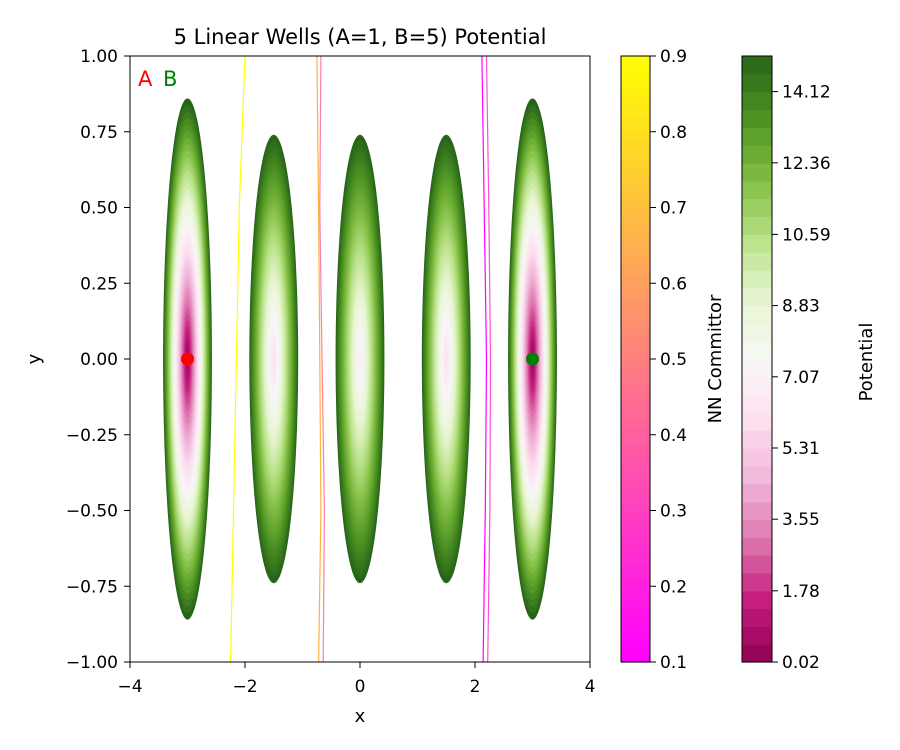 The width and height of the screenshot is (900, 750). What do you see at coordinates (673, 133) in the screenshot?
I see `colorbar-tick-label: 0.8` at bounding box center [673, 133].